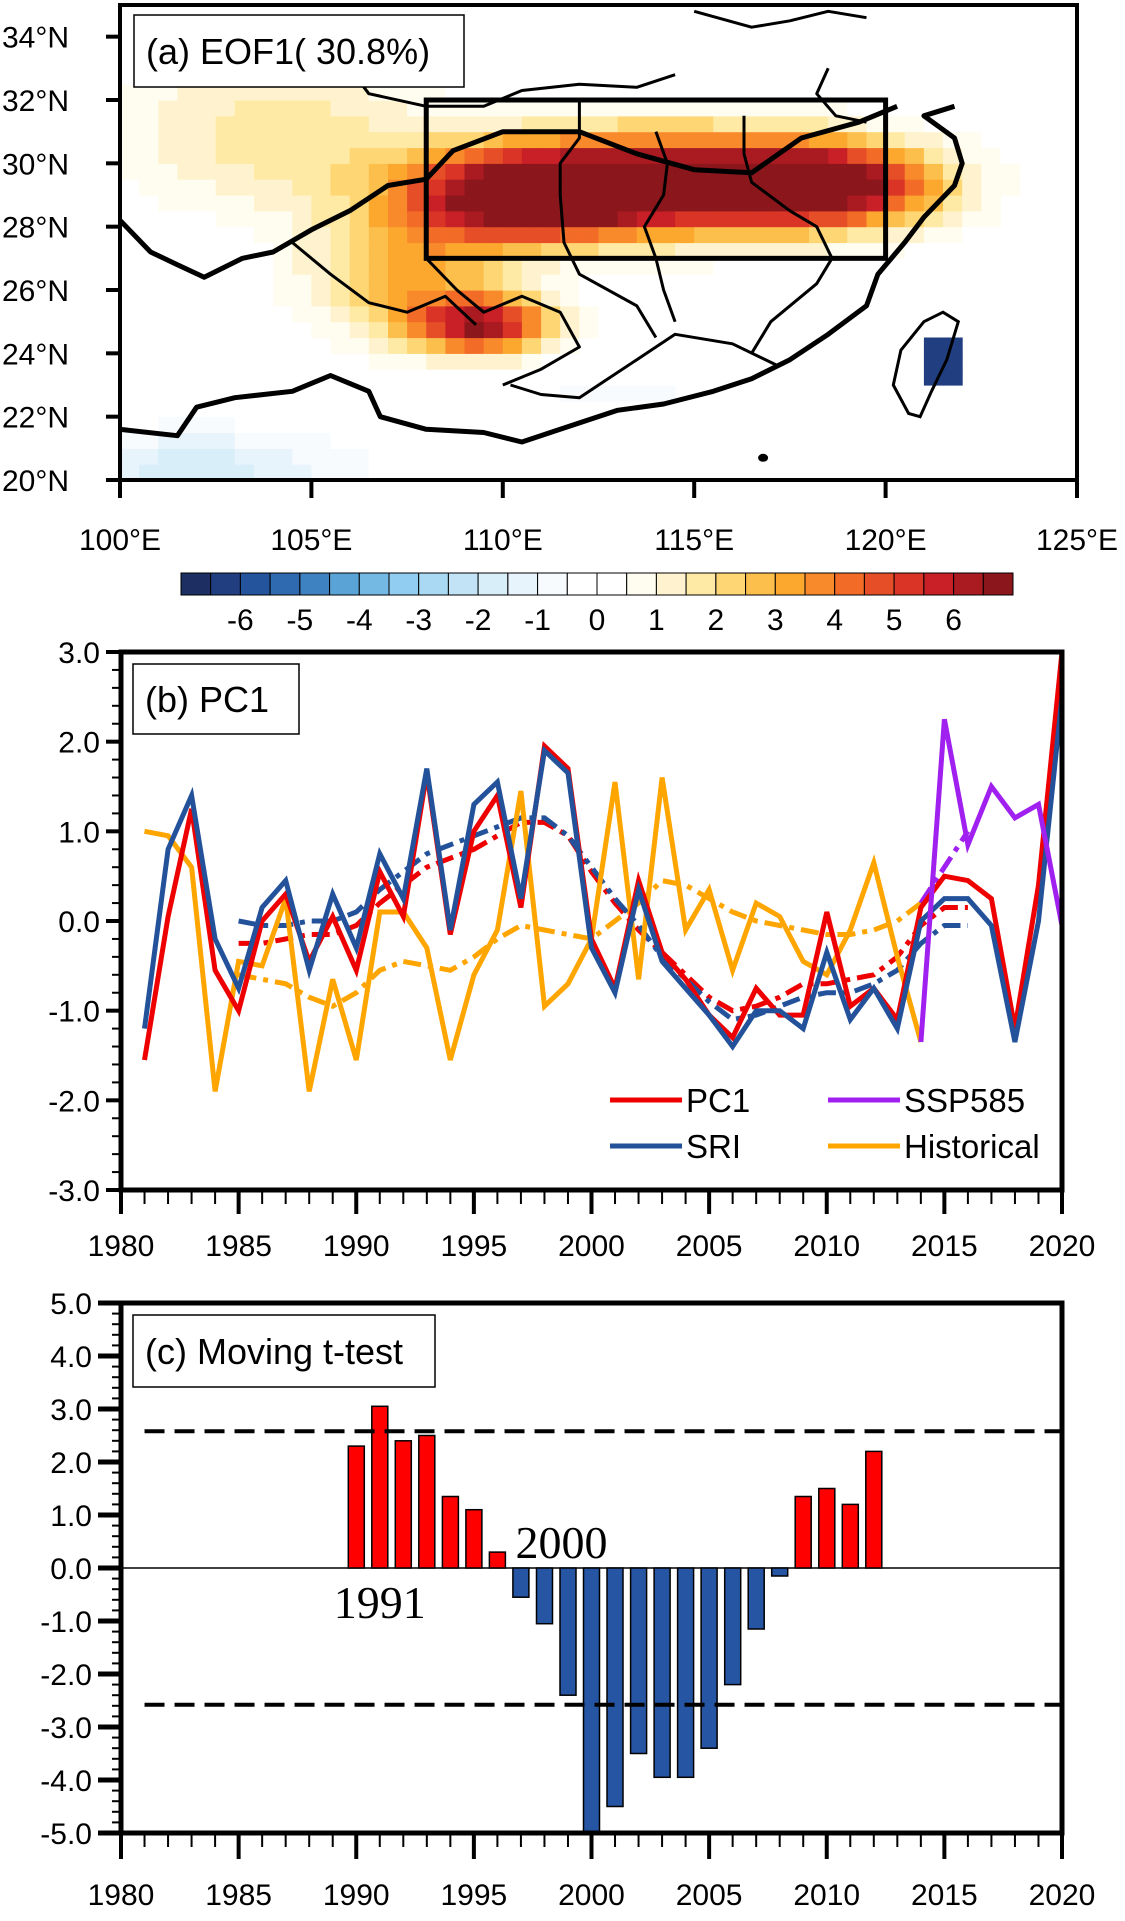 The height and width of the screenshot is (1921, 1125). What do you see at coordinates (568, 1631) in the screenshot?
I see `bar-1999` at bounding box center [568, 1631].